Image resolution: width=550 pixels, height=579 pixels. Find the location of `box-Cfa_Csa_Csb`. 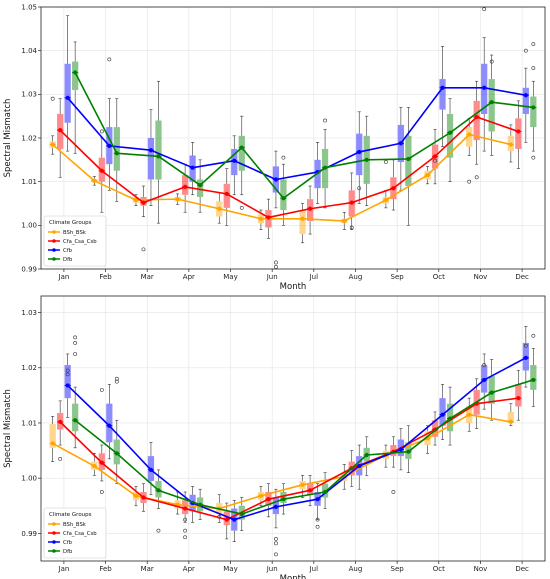

box-Cfa_Csa_Csb is located at coordinates (518, 395).